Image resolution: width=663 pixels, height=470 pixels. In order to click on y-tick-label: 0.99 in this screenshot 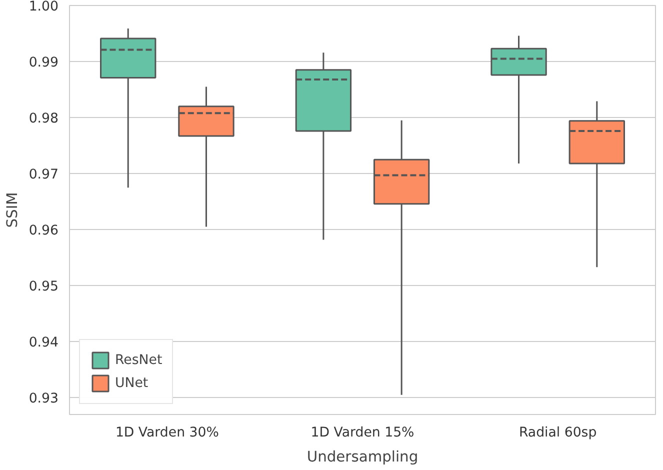, I will do `click(43, 63)`.